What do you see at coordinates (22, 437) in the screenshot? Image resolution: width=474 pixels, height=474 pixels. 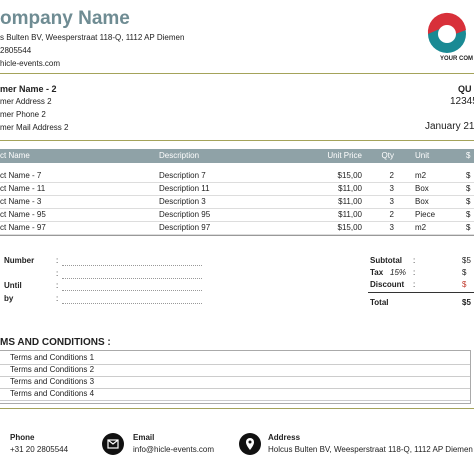 I see `footer-phone-label: Phone` at bounding box center [22, 437].